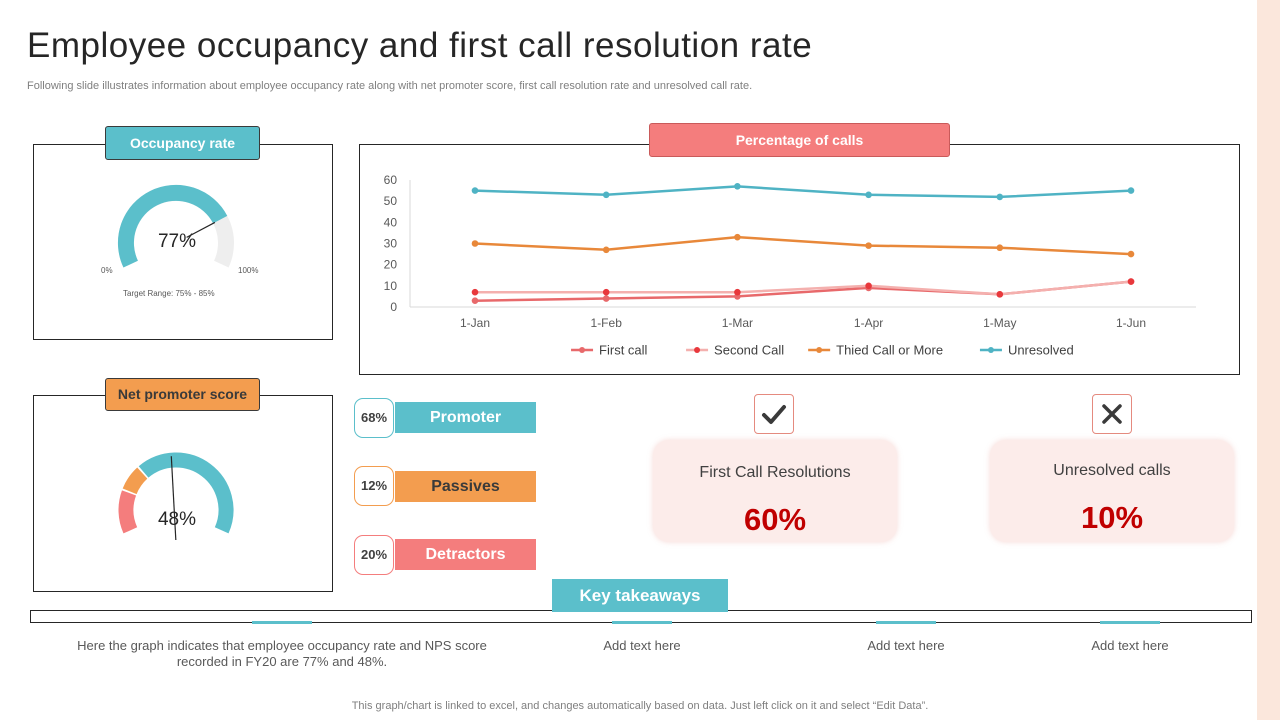  I want to click on occupancy-min-label: 0%, so click(107, 270).